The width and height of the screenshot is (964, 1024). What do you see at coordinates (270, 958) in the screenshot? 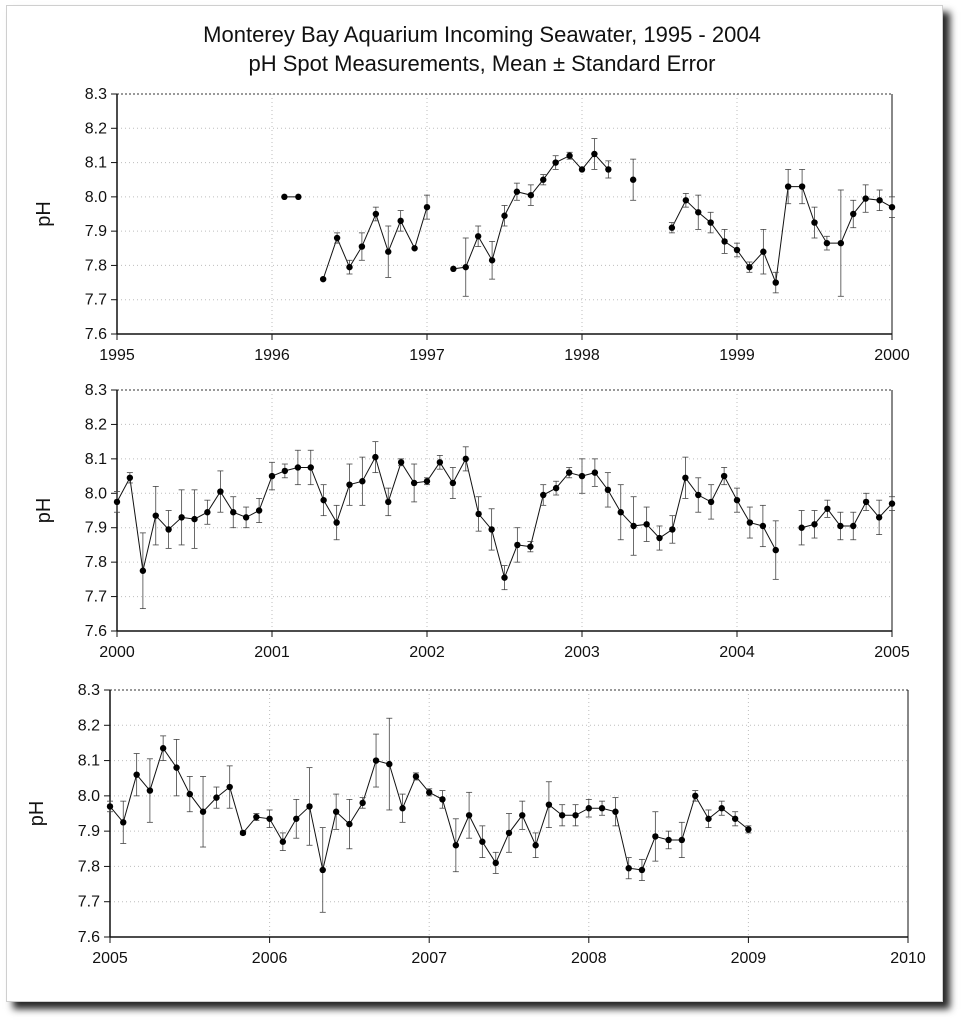
I see `x-tick-label: 2006` at bounding box center [270, 958].